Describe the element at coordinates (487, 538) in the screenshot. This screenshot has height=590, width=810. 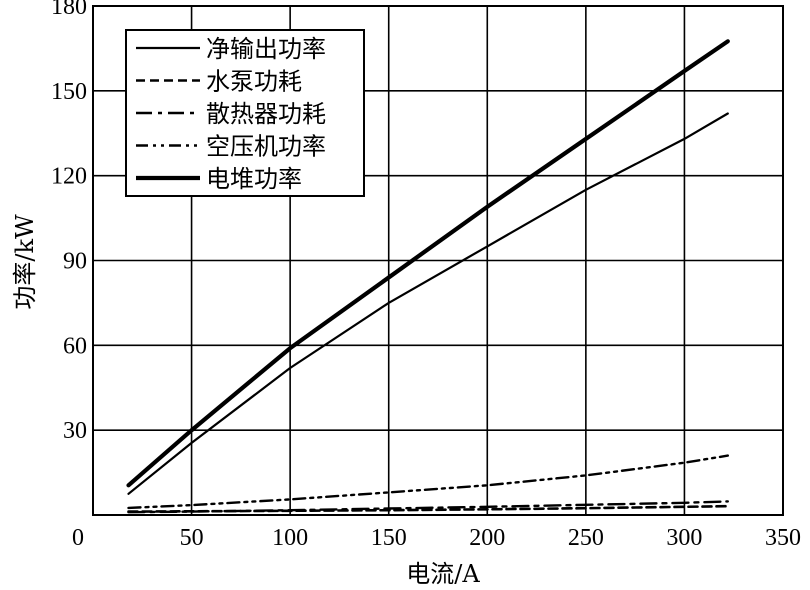
I see `x-tick-label: 200` at that location.